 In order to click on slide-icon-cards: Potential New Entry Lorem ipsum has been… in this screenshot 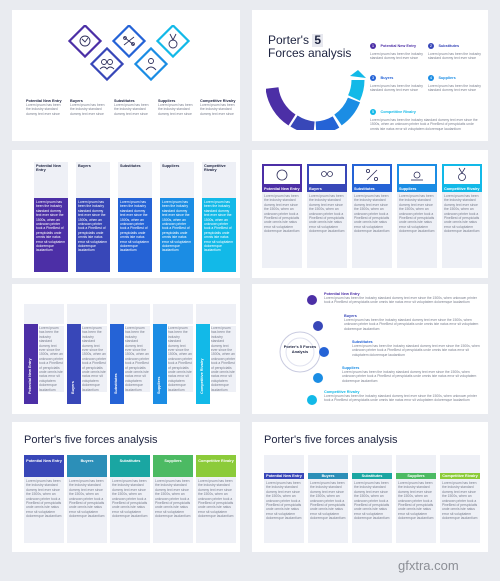, I will do `click(370, 214)`.